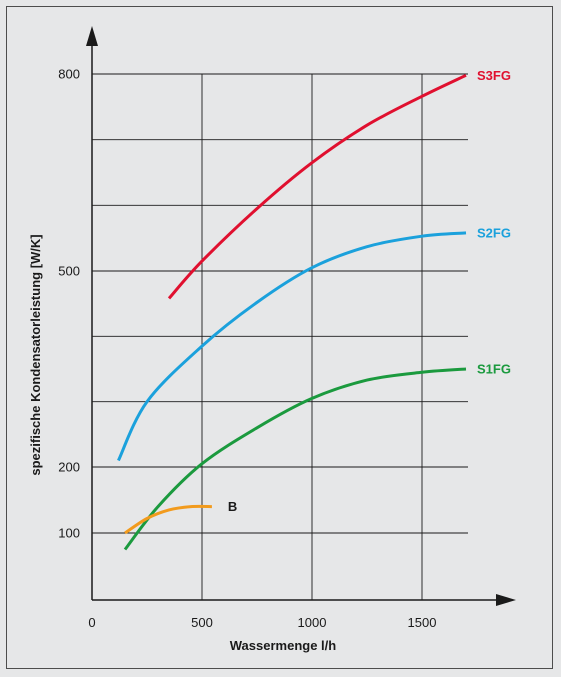 This screenshot has height=677, width=561. What do you see at coordinates (91, 622) in the screenshot?
I see `x-tick-label: 0` at bounding box center [91, 622].